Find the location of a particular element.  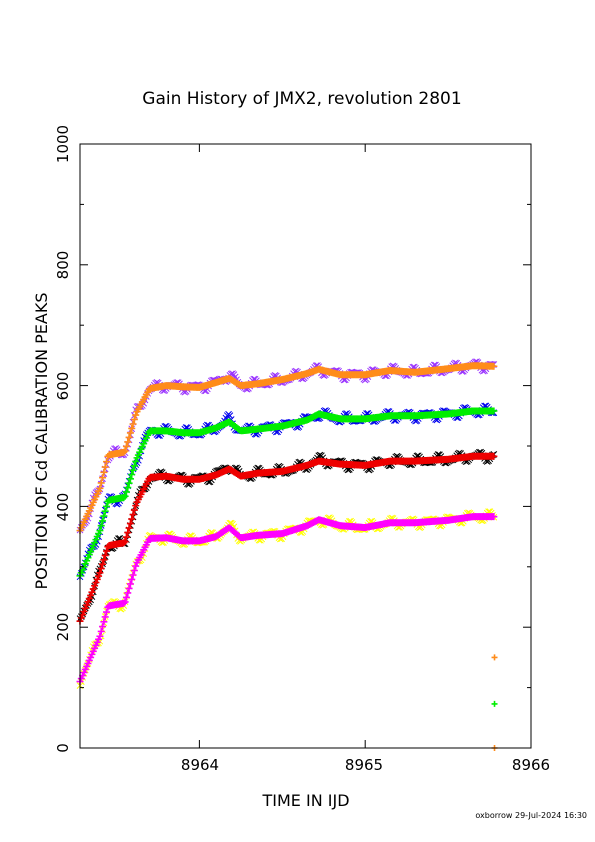

y-tick-label-400: 400 is located at coordinates (63, 507).